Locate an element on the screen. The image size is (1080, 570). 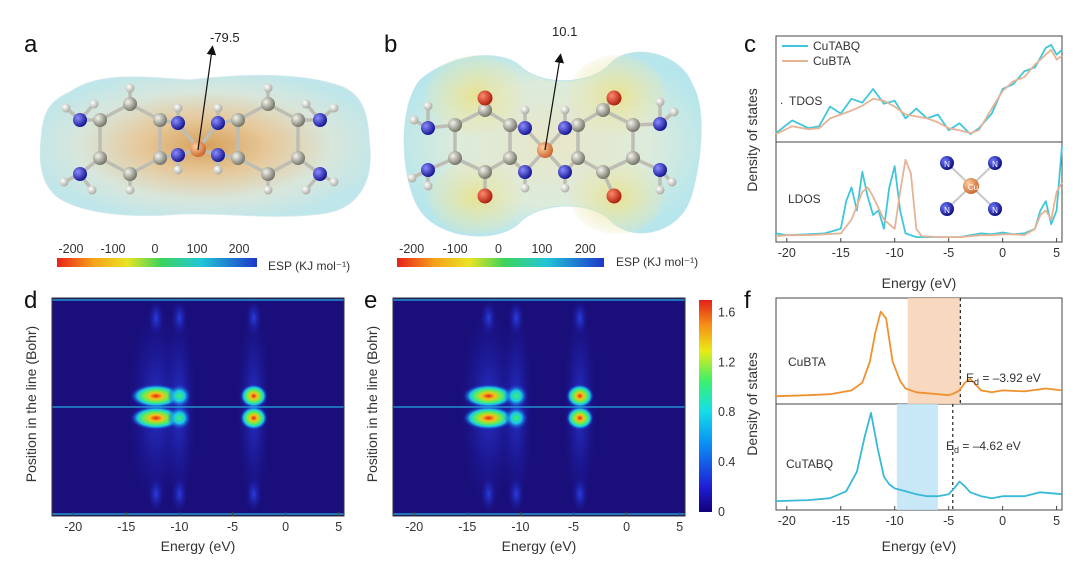
panel-f-curves is located at coordinates (919, 406).